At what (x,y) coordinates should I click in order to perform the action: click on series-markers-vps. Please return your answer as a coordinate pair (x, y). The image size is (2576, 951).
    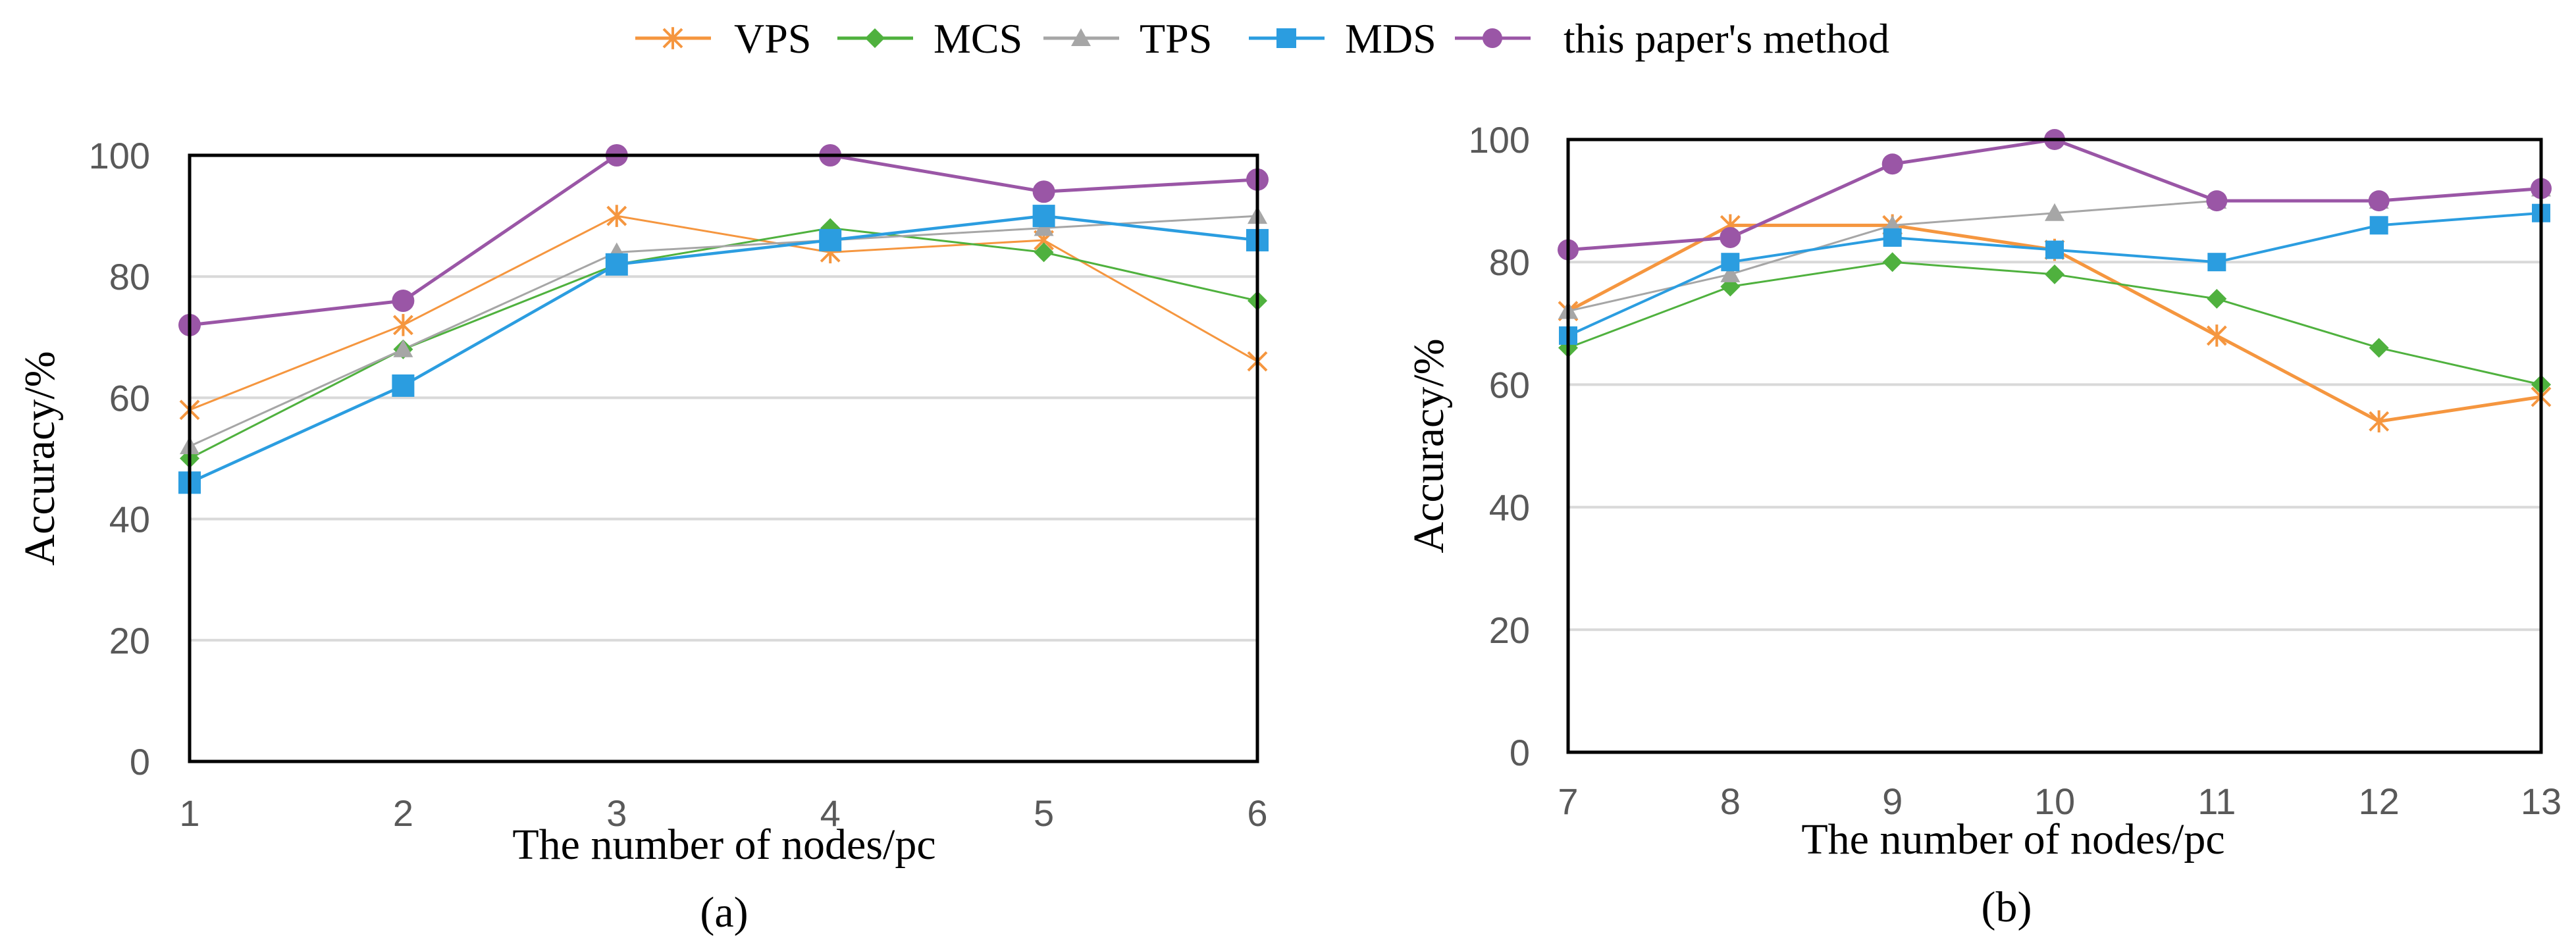
    Looking at the image, I should click on (723, 313).